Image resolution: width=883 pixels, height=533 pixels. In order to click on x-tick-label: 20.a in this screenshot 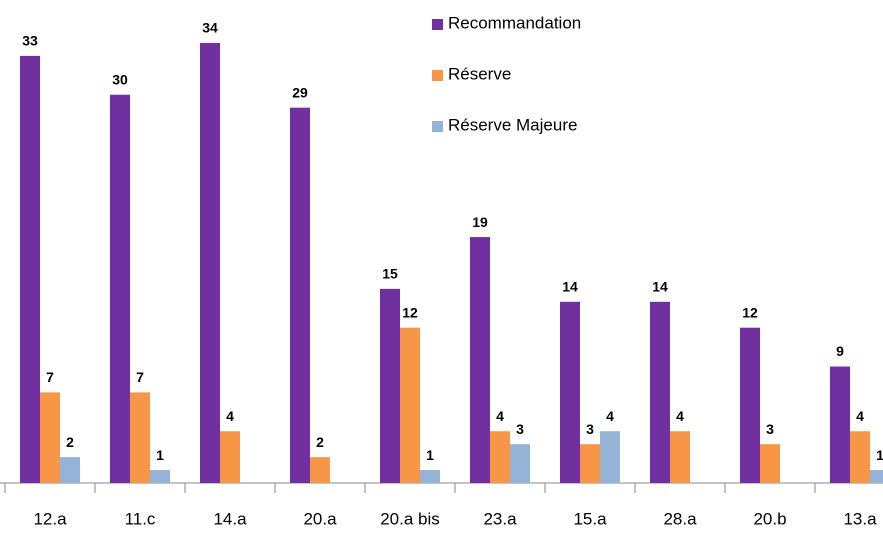, I will do `click(320, 518)`.